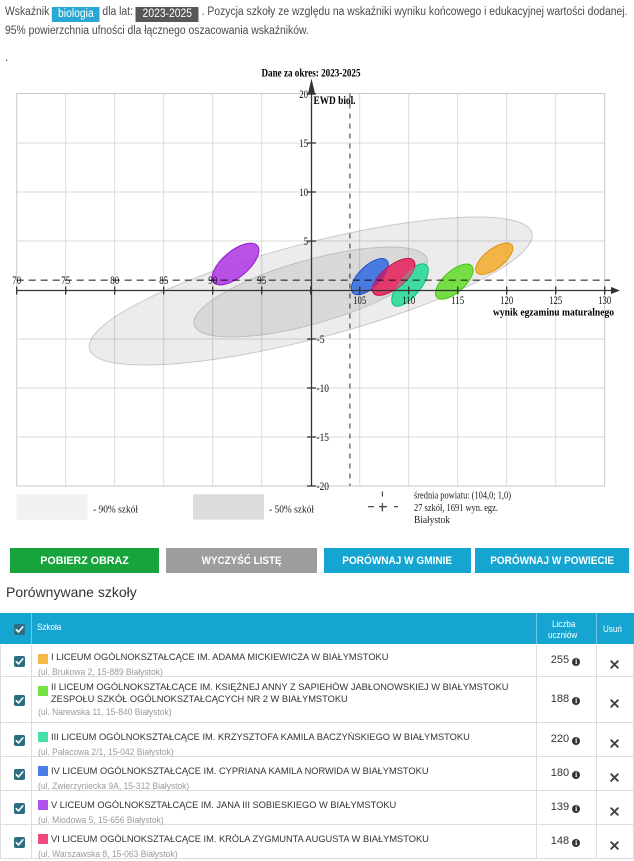 This screenshot has height=861, width=634. Describe the element at coordinates (323, 438) in the screenshot. I see `svg-text: -15` at that location.